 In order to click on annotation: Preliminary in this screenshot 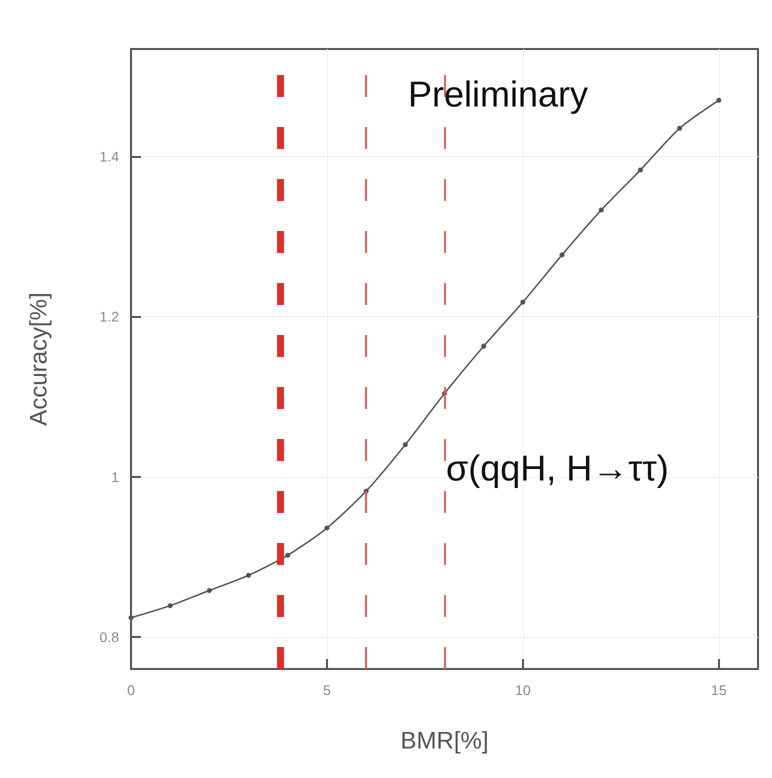, I will do `click(498, 94)`.